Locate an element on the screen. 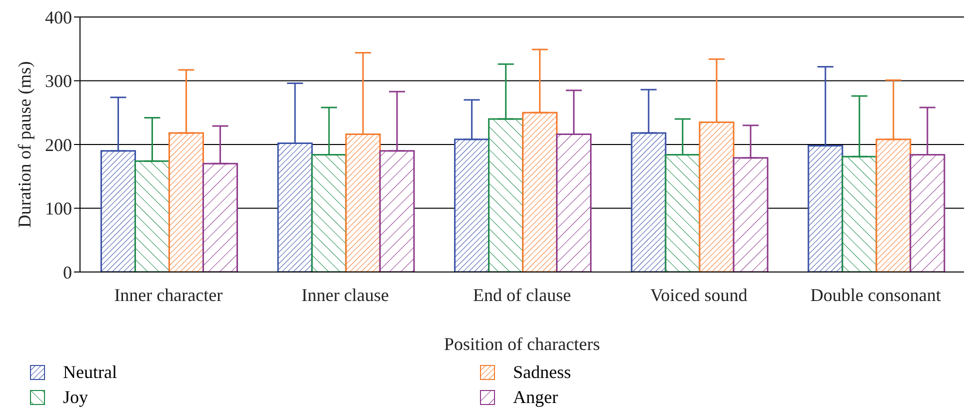 The height and width of the screenshot is (409, 980). x-tick-label: Double consonant is located at coordinates (875, 294).